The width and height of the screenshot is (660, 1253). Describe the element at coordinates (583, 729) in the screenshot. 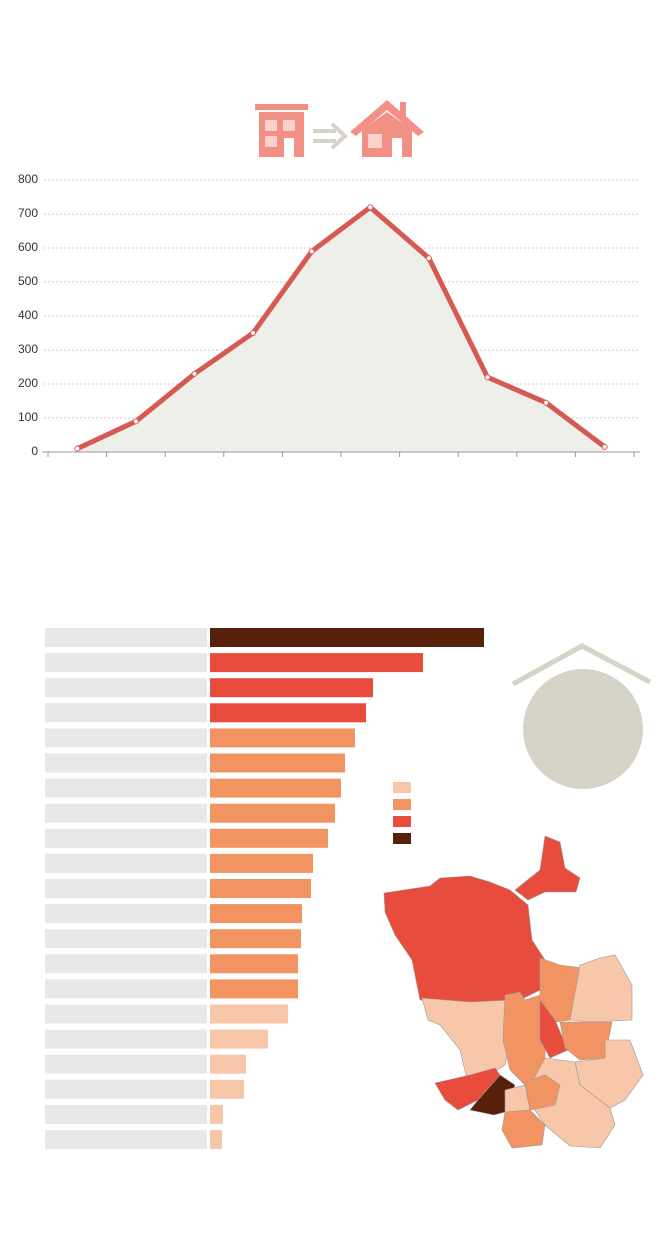

I see `circle-decoration` at that location.